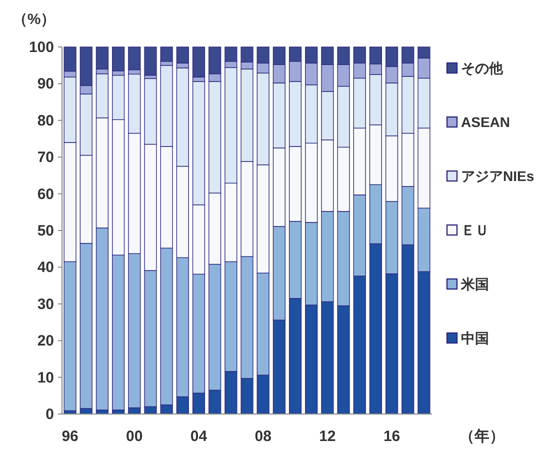  I want to click on y-axis-title: （%）, so click(34, 19).